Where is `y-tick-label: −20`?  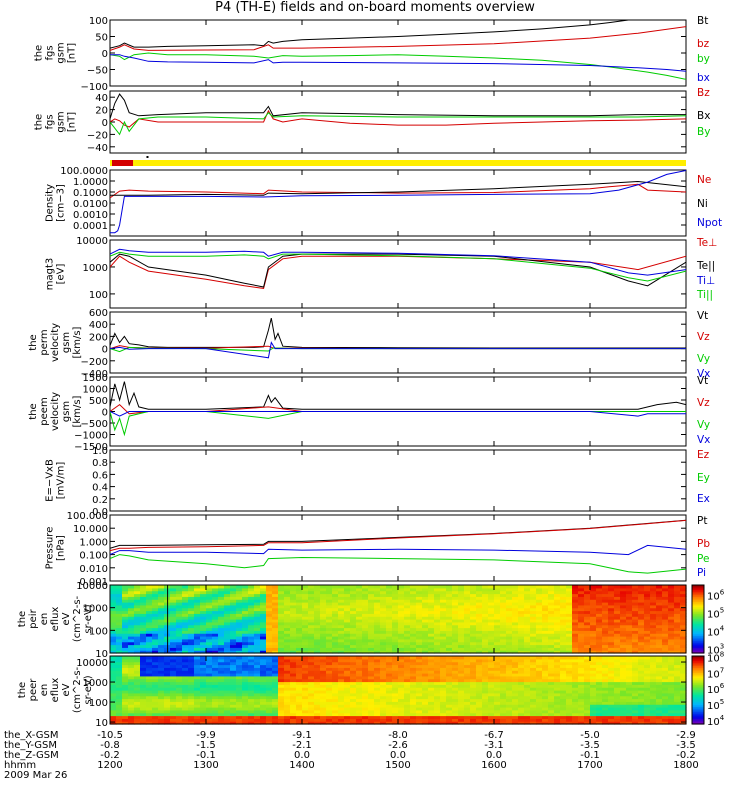
y-tick-label: −20 is located at coordinates (97, 135).